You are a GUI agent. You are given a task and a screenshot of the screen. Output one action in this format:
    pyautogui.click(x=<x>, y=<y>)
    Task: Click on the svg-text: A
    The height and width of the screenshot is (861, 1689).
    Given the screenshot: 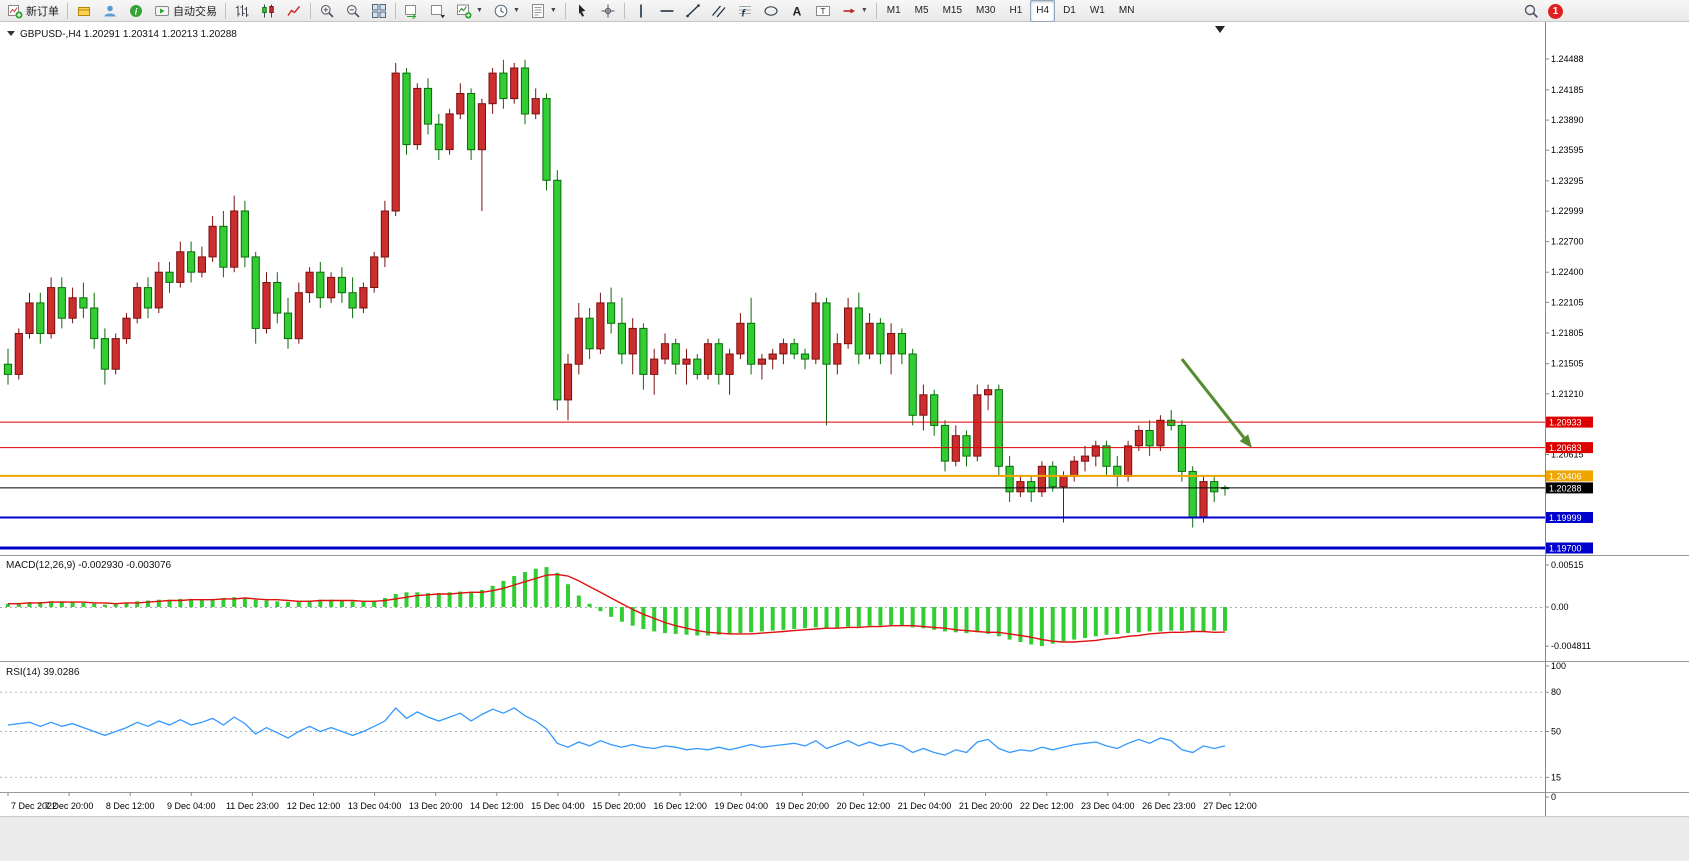 What is the action you would take?
    pyautogui.click(x=796, y=11)
    